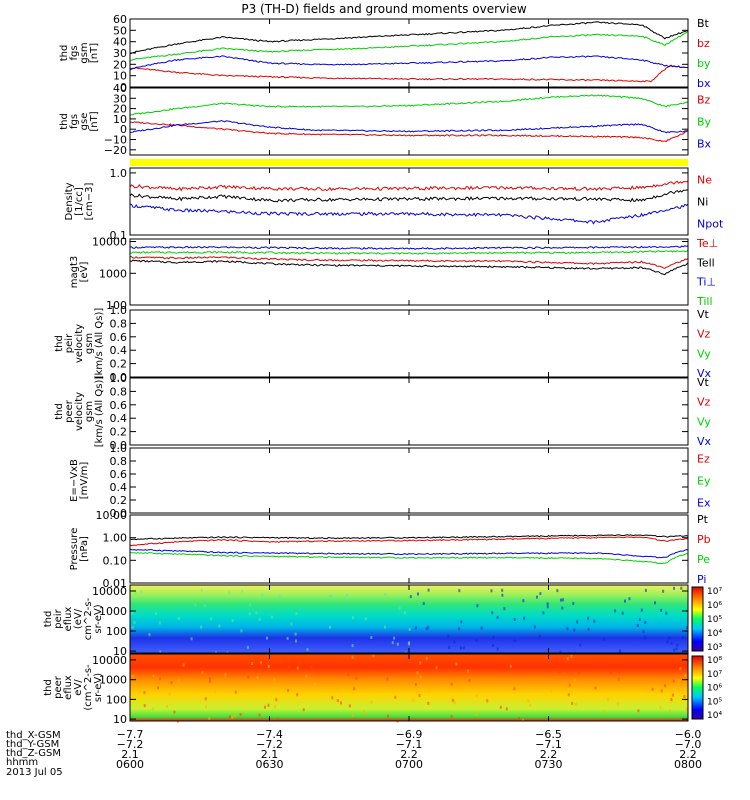 The image size is (750, 800). Describe the element at coordinates (704, 100) in the screenshot. I see `legend-entry-fgs_gse: Bz` at that location.